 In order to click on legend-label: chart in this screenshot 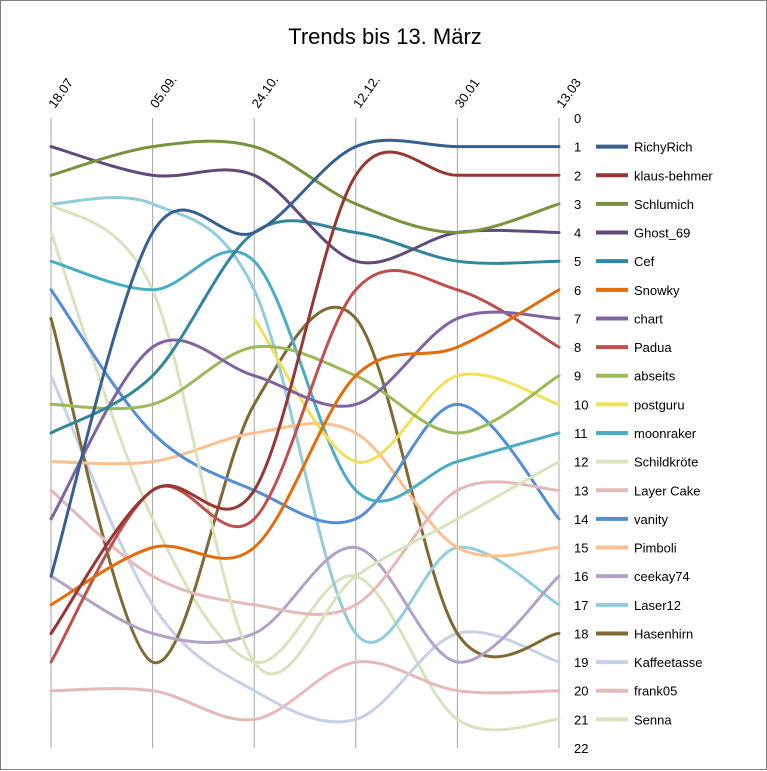, I will do `click(648, 318)`.